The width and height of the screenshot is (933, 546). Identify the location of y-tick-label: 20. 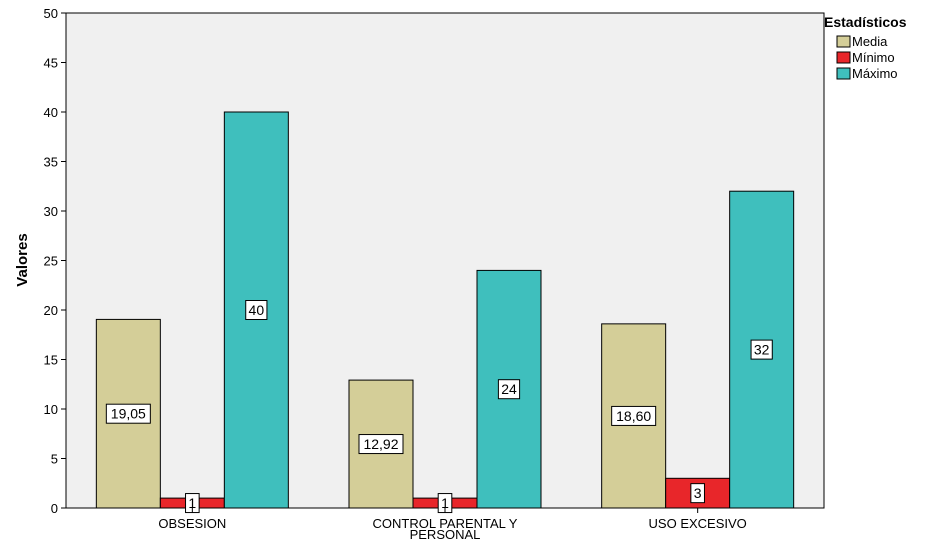
(51, 310).